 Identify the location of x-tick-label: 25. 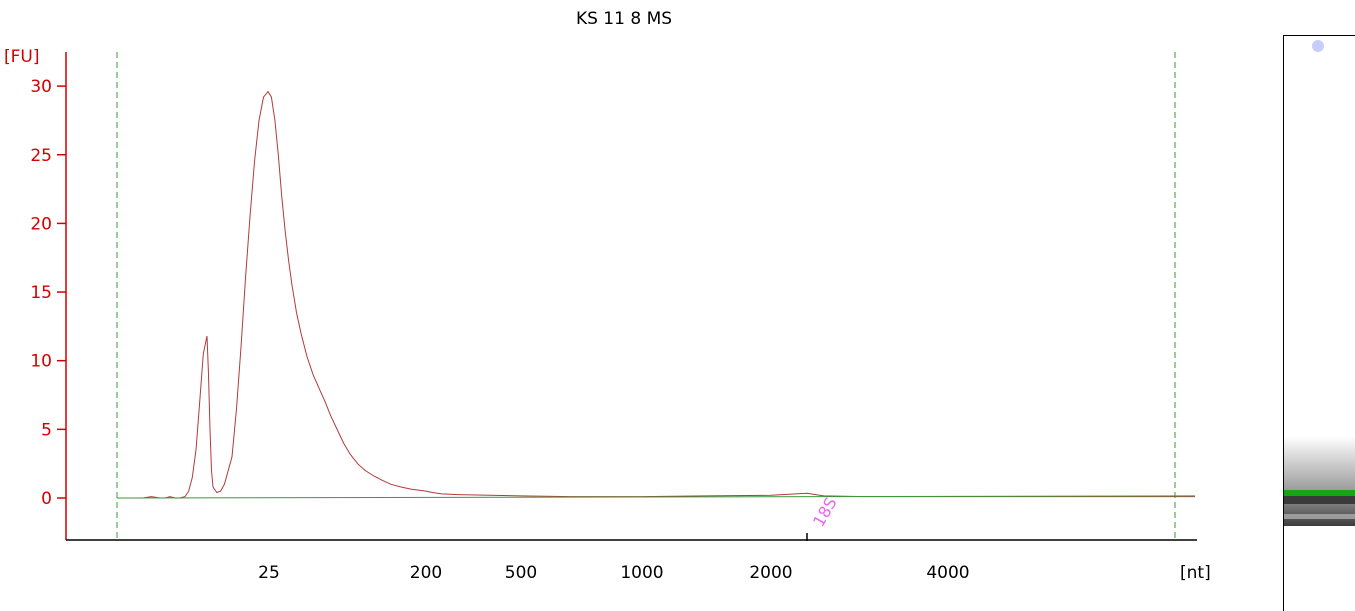
(269, 573).